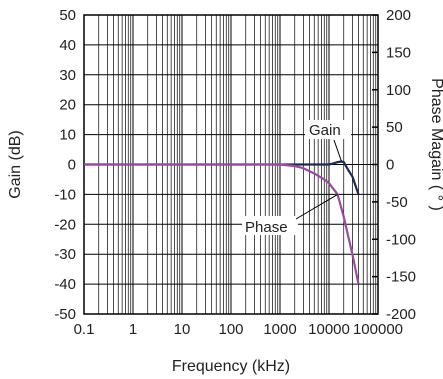 The image size is (443, 379). Describe the element at coordinates (67, 45) in the screenshot. I see `y-left-tick-label: 40` at that location.